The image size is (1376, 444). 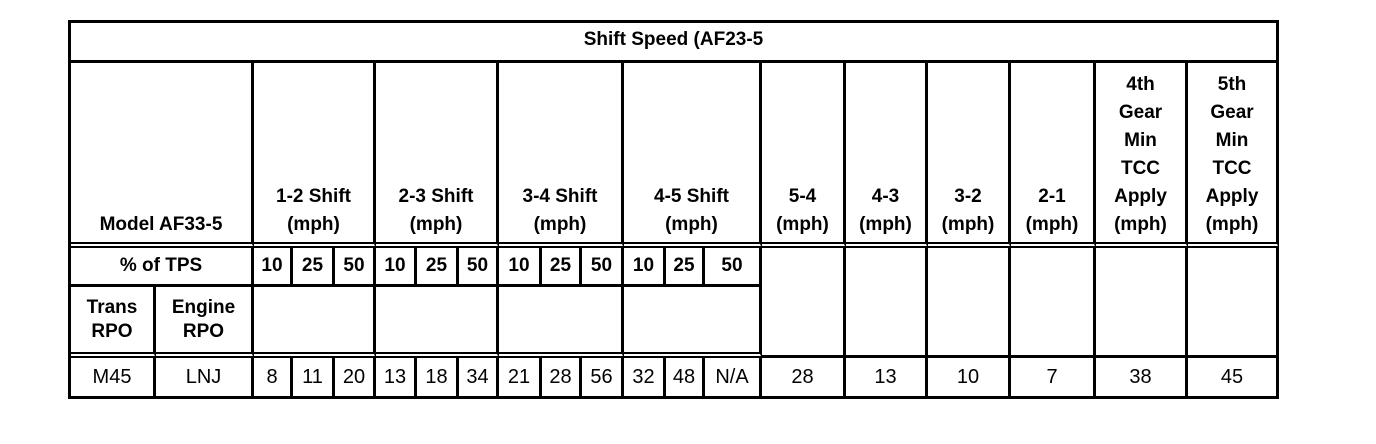 What do you see at coordinates (479, 378) in the screenshot?
I see `shift-value: 34` at bounding box center [479, 378].